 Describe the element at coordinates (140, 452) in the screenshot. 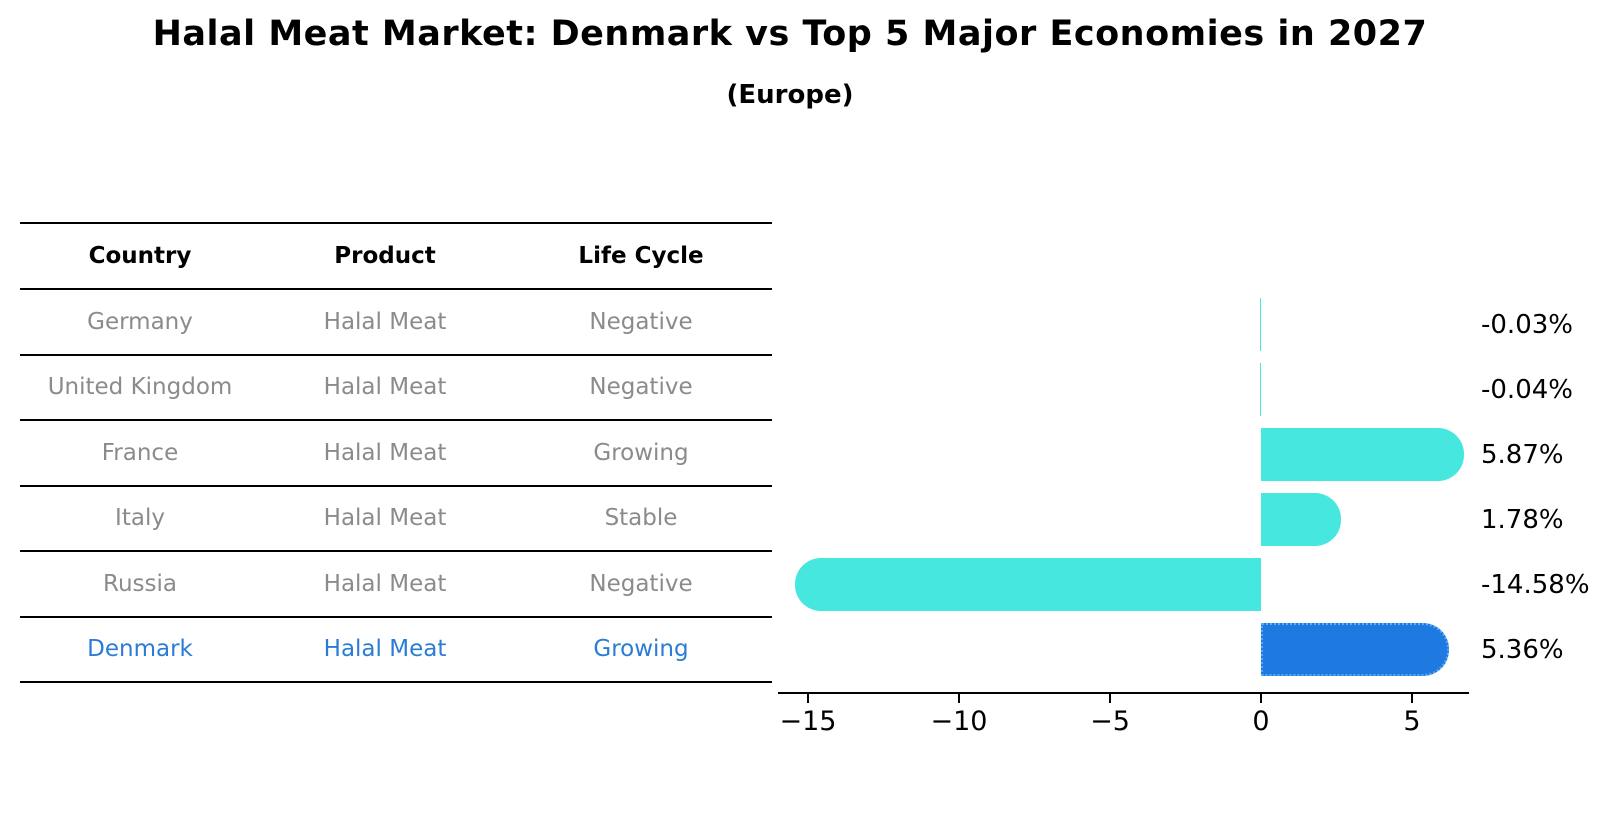

I see `table-cell-country: France` at that location.